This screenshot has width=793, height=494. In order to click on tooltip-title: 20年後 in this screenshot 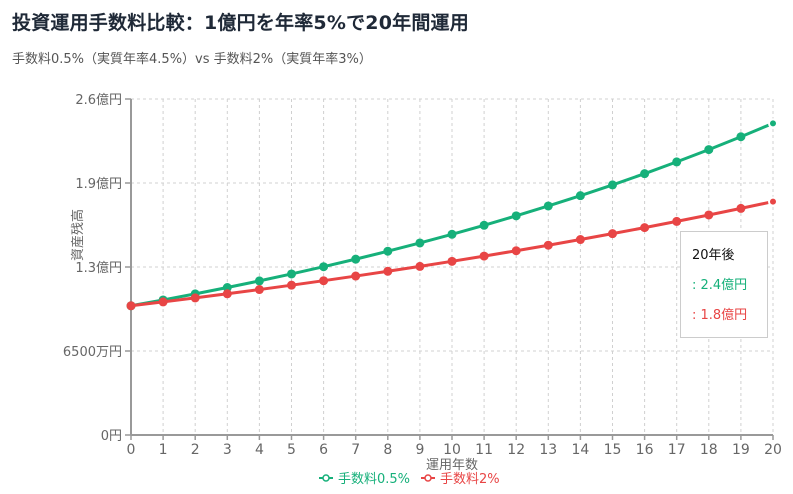, I will do `click(713, 255)`.